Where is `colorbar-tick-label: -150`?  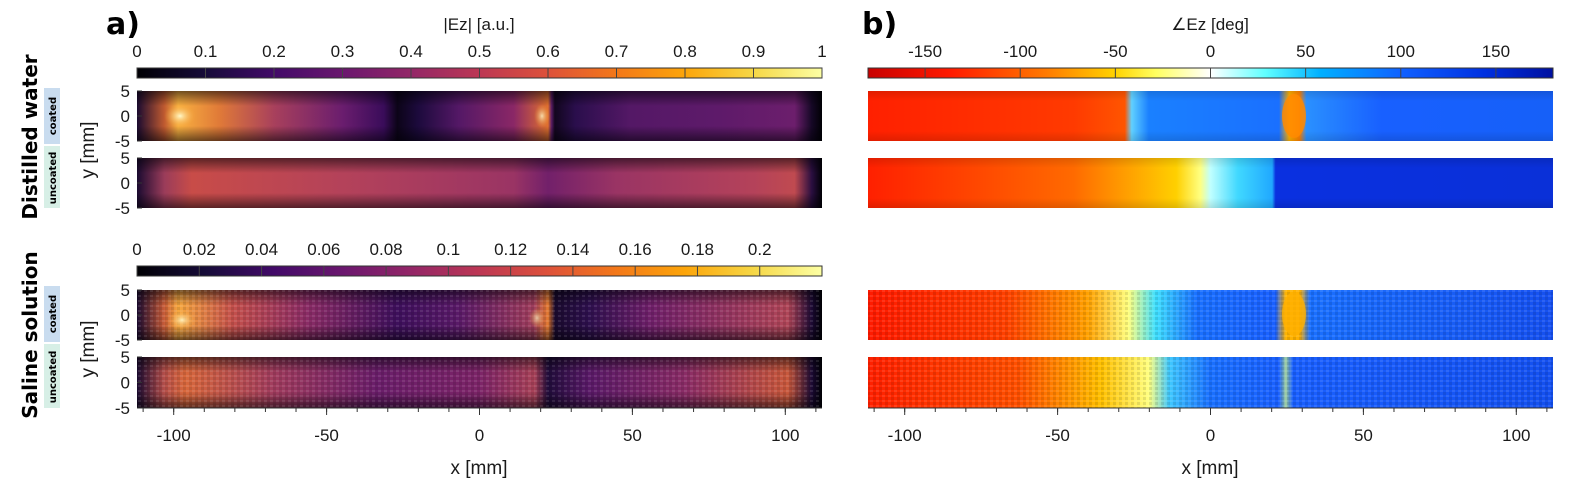 colorbar-tick-label: -150 is located at coordinates (925, 51).